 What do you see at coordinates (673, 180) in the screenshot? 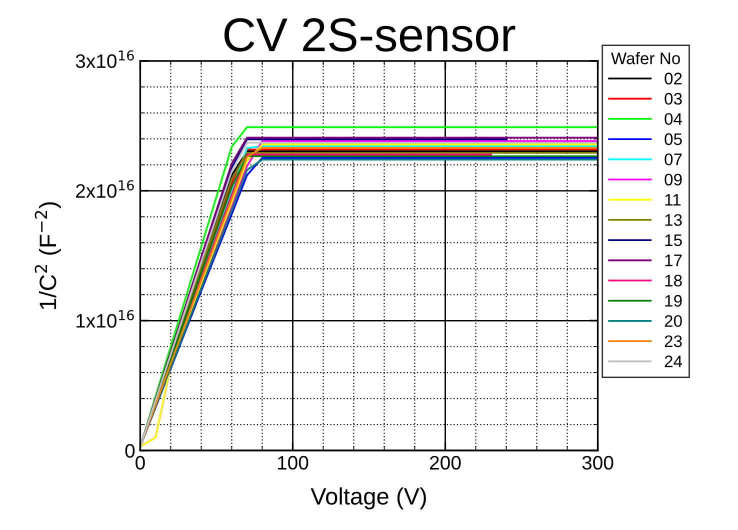
I see `legend-label: 09` at bounding box center [673, 180].